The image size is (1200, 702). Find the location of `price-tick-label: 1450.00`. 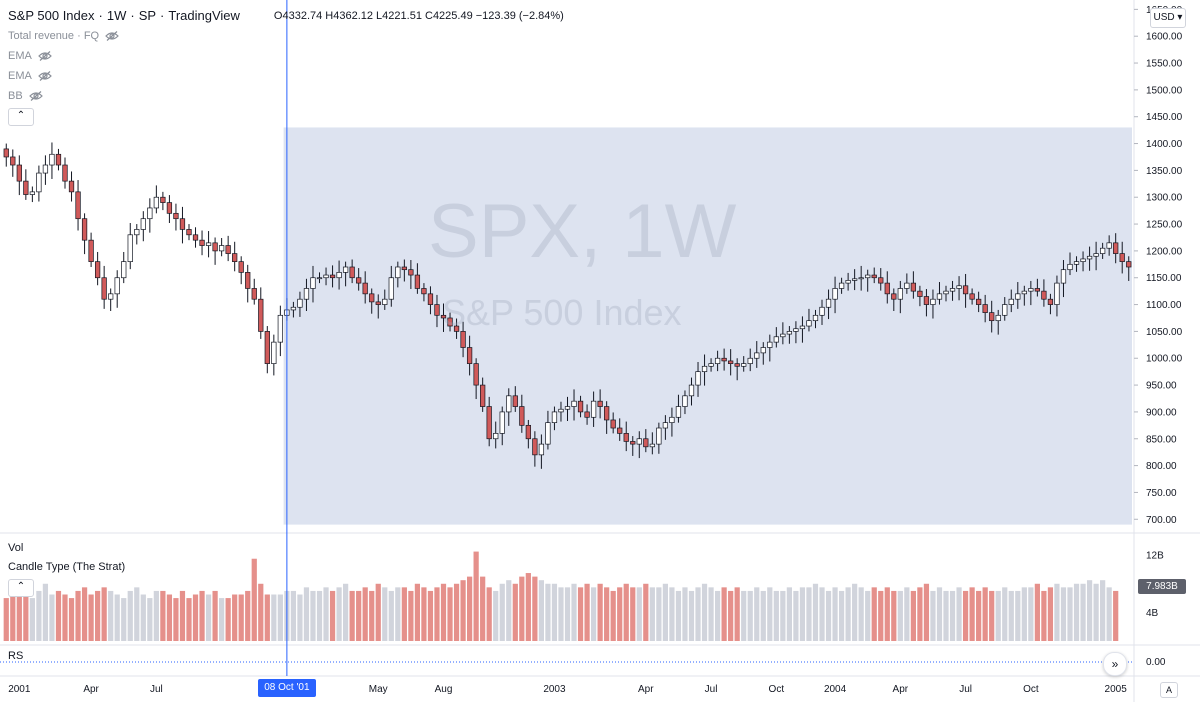

price-tick-label: 1450.00 is located at coordinates (1164, 117).